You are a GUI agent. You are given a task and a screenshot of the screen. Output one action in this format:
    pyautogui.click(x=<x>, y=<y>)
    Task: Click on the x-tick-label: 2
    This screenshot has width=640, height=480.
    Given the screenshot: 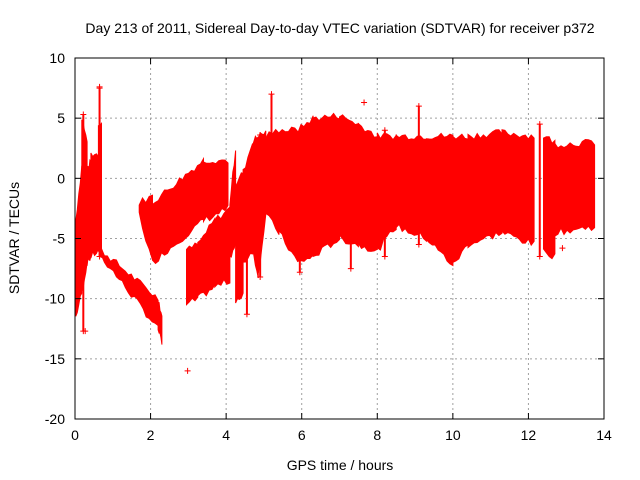 What is the action you would take?
    pyautogui.click(x=151, y=435)
    